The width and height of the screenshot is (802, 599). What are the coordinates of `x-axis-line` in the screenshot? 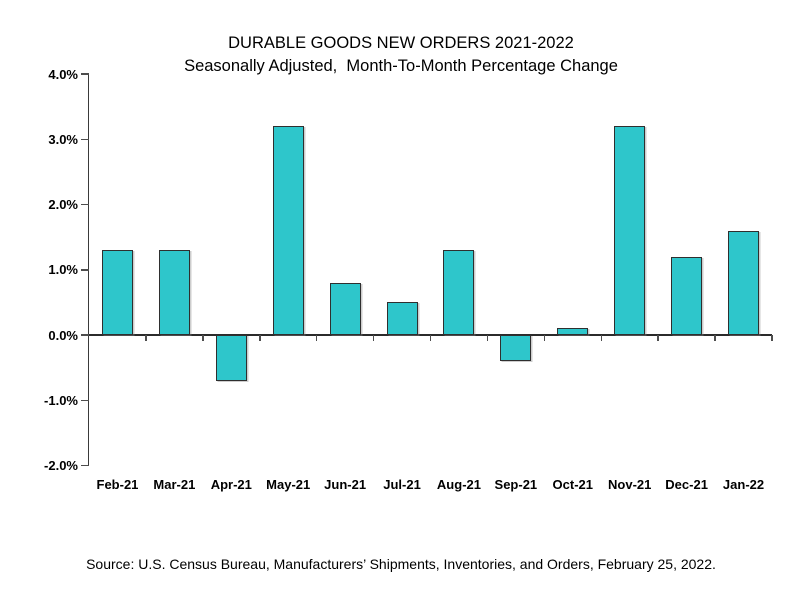 It's located at (430, 335).